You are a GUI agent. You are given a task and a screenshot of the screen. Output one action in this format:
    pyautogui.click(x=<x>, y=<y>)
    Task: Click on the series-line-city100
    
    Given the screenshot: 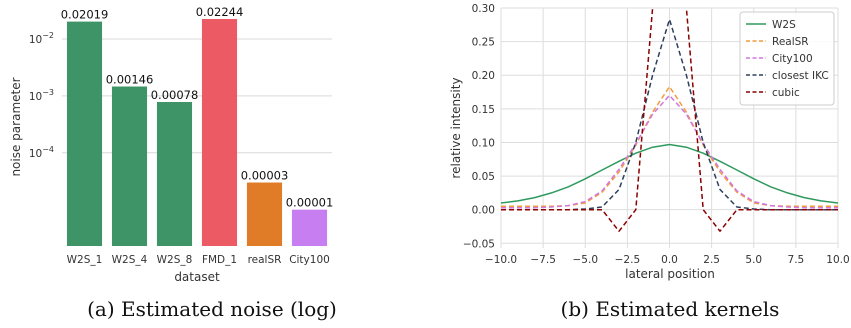 What is the action you would take?
    pyautogui.click(x=669, y=151)
    